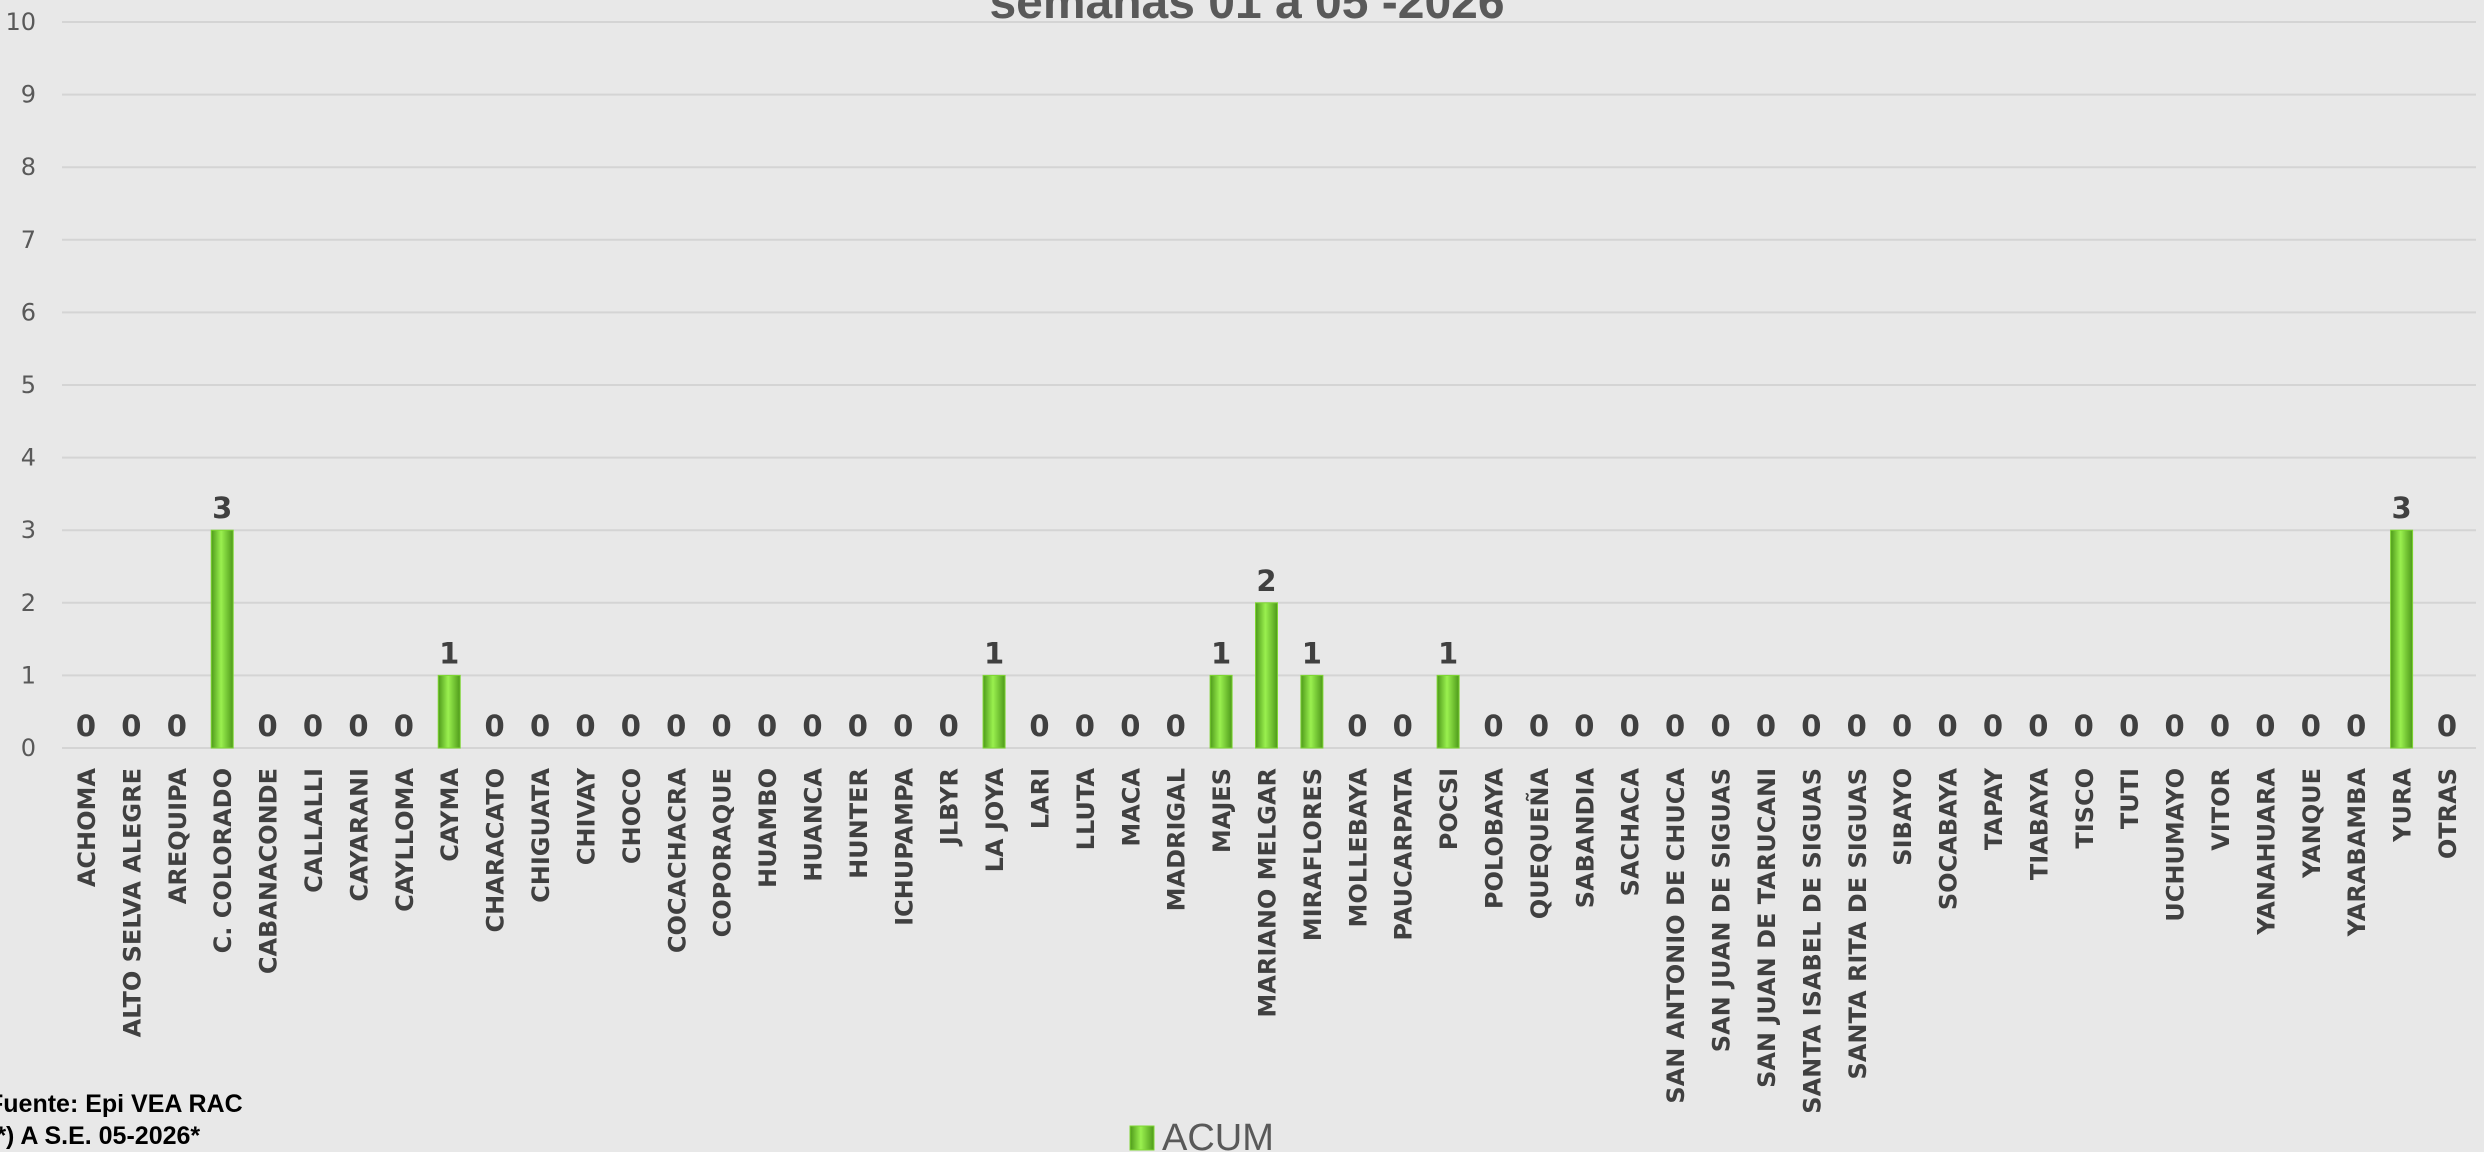  What do you see at coordinates (1313, 854) in the screenshot?
I see `x-tick-label: MIRAFLORES` at bounding box center [1313, 854].